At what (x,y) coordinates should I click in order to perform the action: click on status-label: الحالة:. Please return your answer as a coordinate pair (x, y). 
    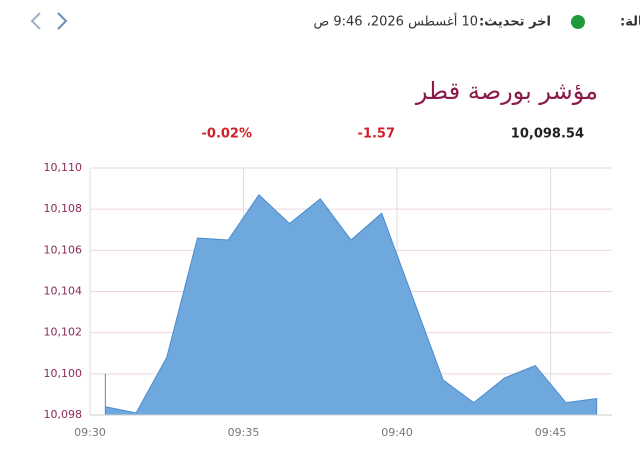
    Looking at the image, I should click on (630, 22).